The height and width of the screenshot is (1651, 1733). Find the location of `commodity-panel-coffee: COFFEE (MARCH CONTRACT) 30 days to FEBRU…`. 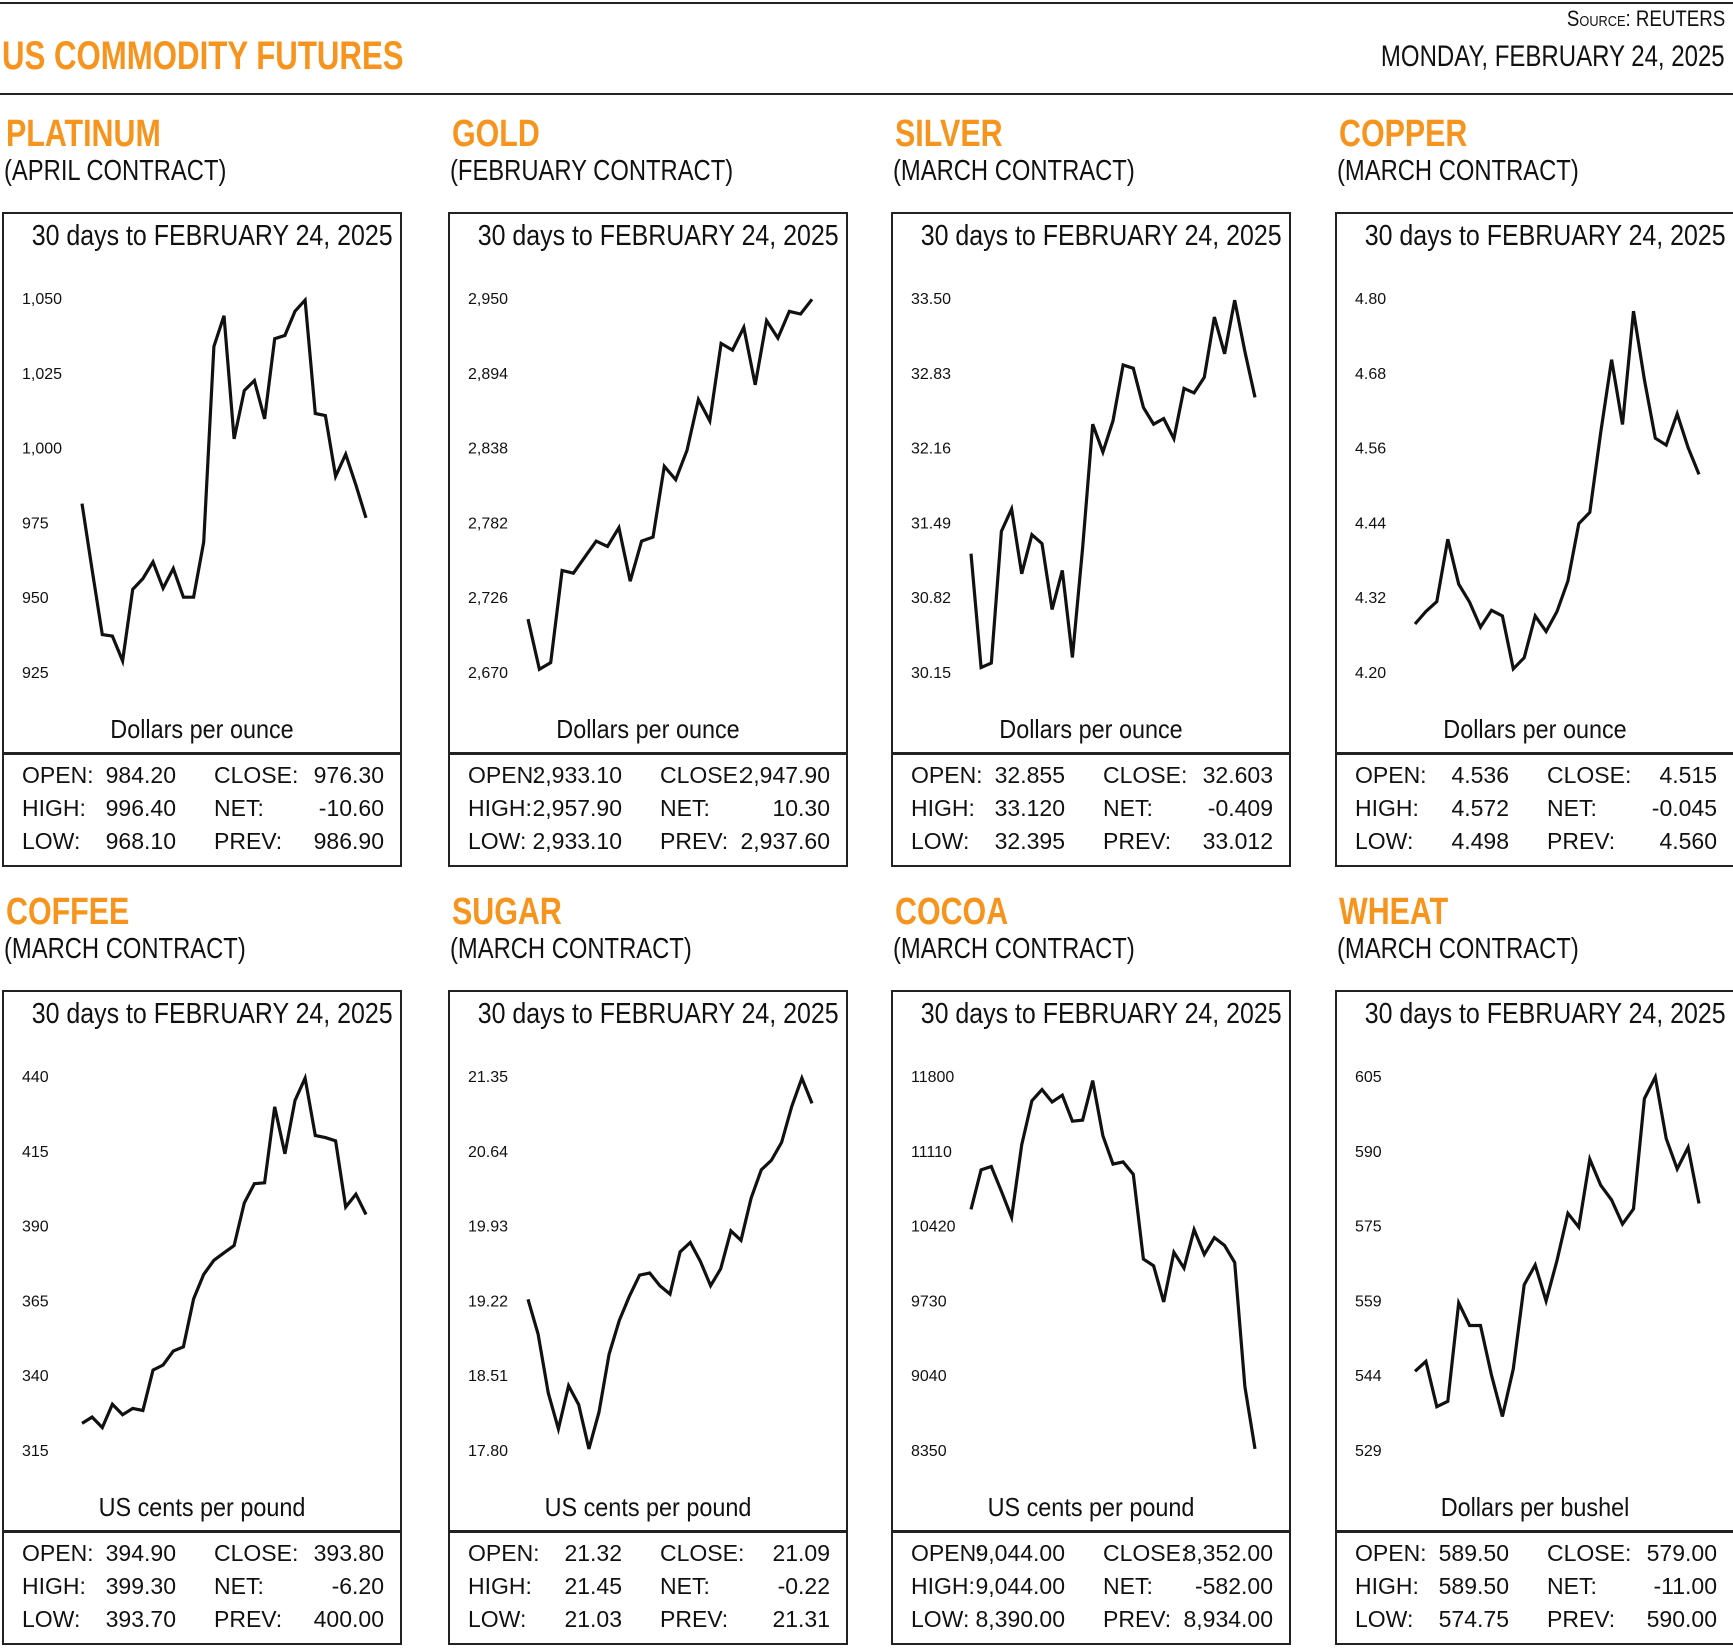

commodity-panel-coffee: COFFEE (MARCH CONTRACT) 30 days to FEBRU… is located at coordinates (202, 1271).